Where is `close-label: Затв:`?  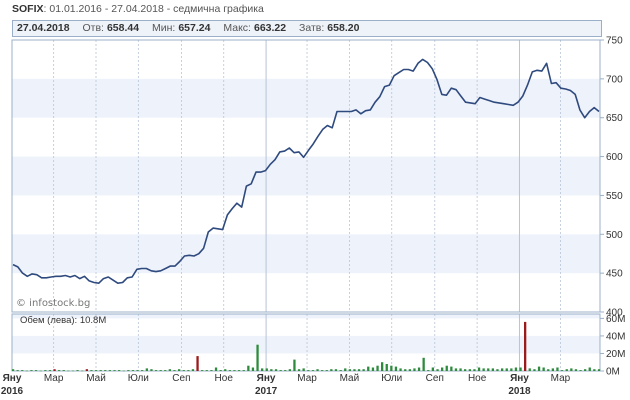 close-label: Затв: is located at coordinates (312, 28).